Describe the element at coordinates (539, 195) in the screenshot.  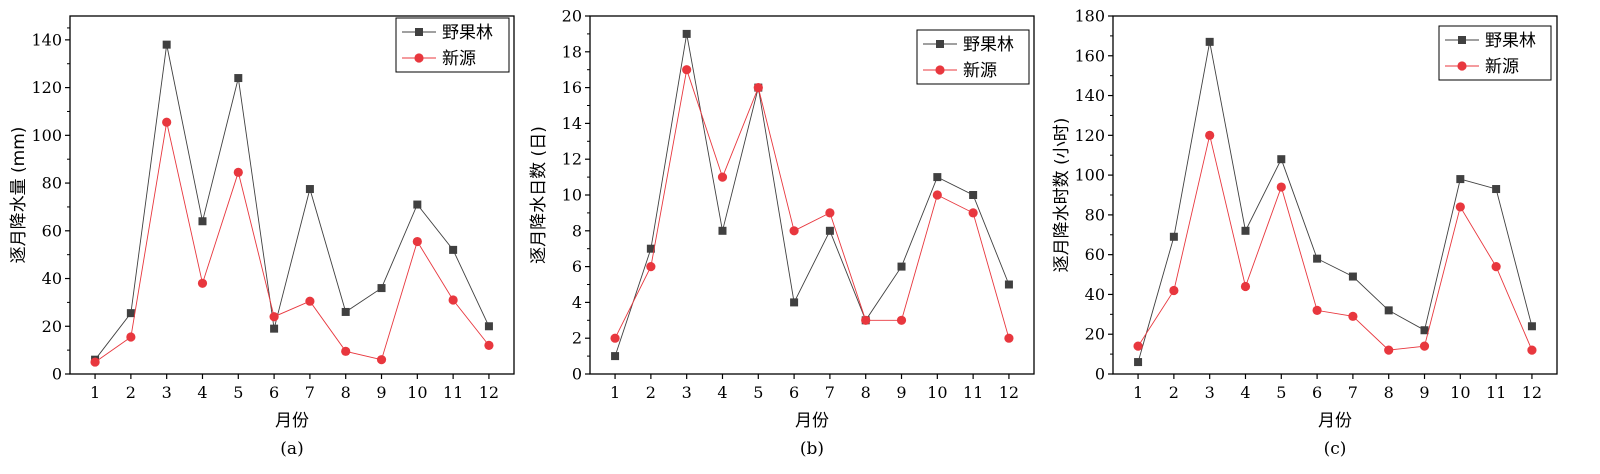
I see `y-axis-label: 逐月降水日数 (日)` at that location.